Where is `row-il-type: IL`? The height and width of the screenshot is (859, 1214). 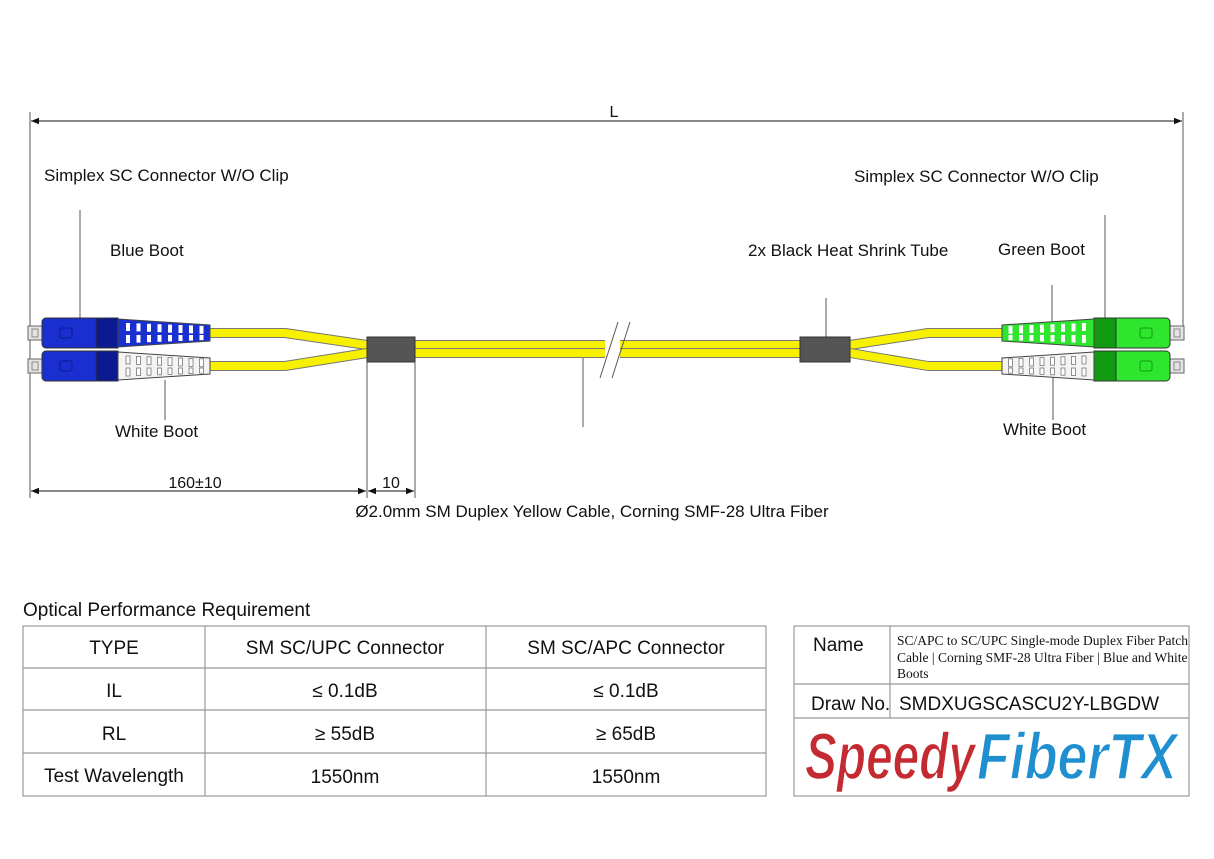 row-il-type: IL is located at coordinates (114, 691).